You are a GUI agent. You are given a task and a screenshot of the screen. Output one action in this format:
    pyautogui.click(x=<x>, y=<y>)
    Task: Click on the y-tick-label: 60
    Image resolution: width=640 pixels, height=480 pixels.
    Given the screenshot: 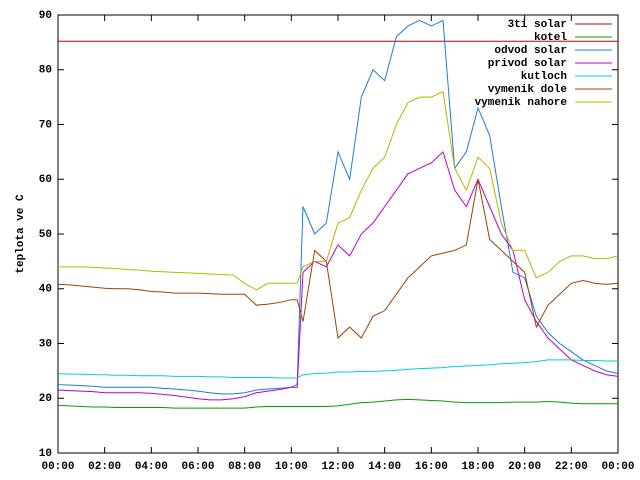 What is the action you would take?
    pyautogui.click(x=45, y=180)
    